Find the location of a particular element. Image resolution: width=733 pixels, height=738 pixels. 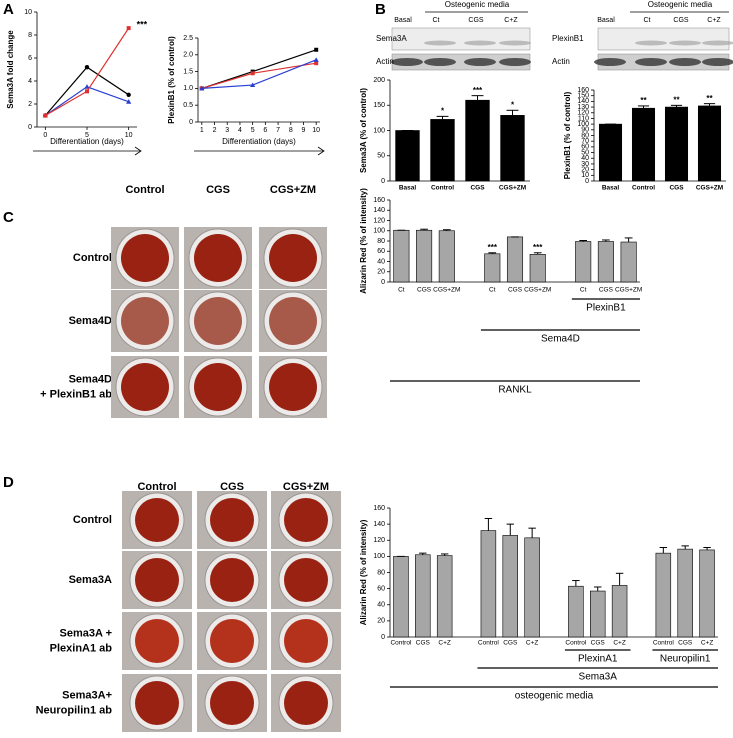

lane-label: CGS is located at coordinates (476, 20).